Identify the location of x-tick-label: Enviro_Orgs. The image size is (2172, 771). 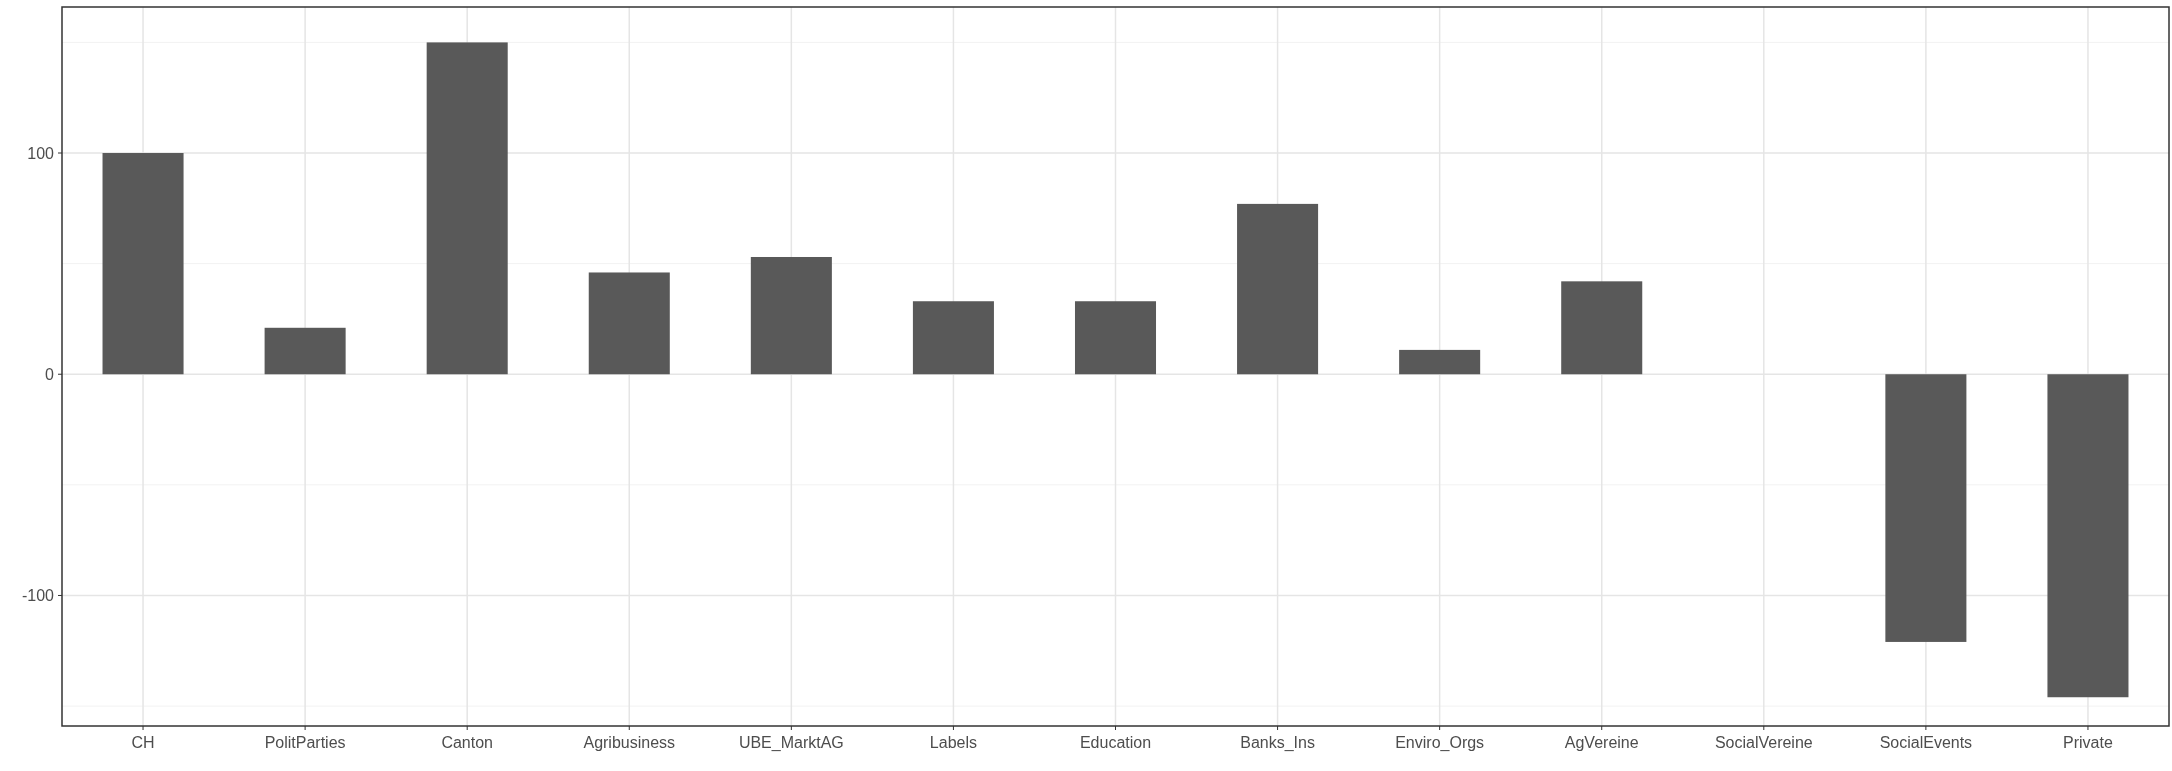
(1440, 743).